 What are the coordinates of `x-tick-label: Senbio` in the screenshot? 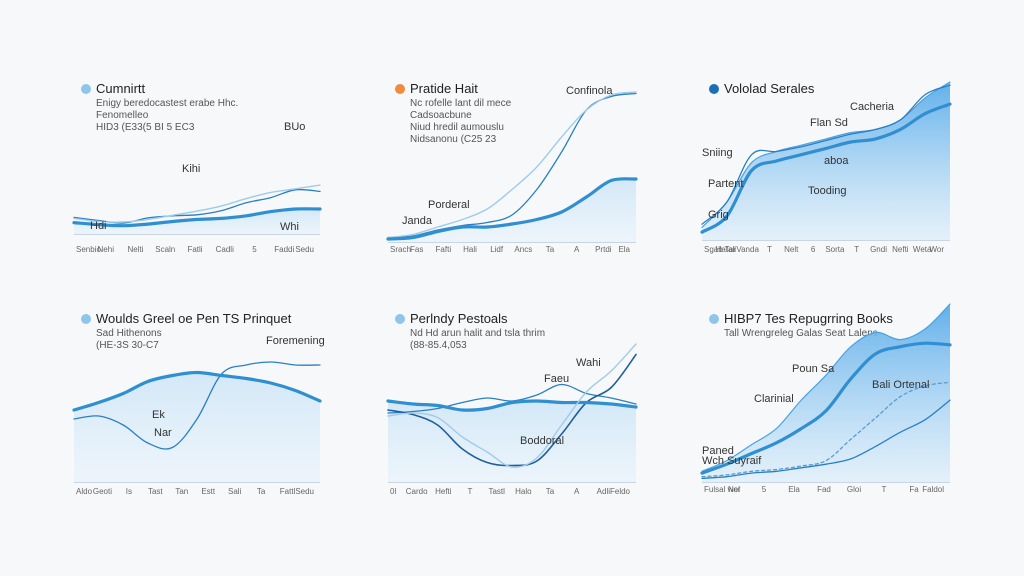 It's located at (88, 249).